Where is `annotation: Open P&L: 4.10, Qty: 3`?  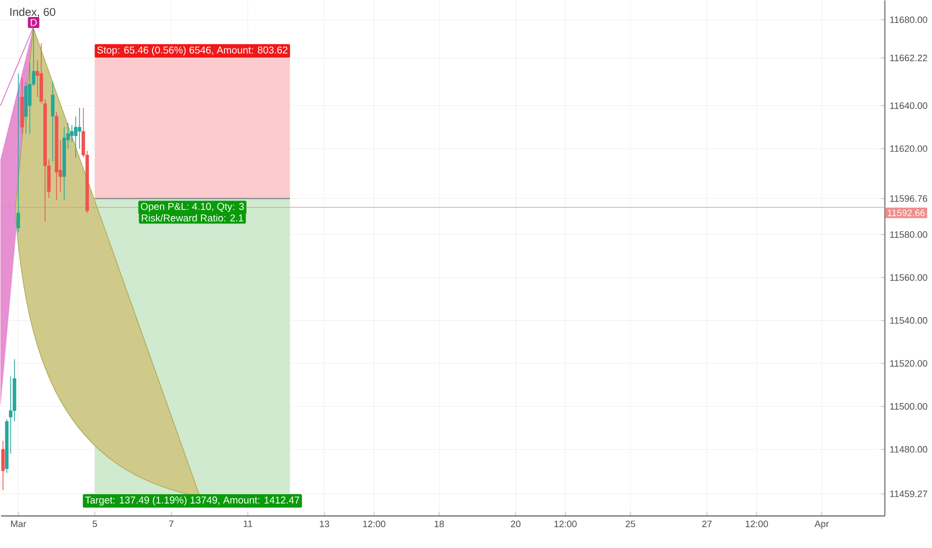
annotation: Open P&L: 4.10, Qty: 3 is located at coordinates (192, 207).